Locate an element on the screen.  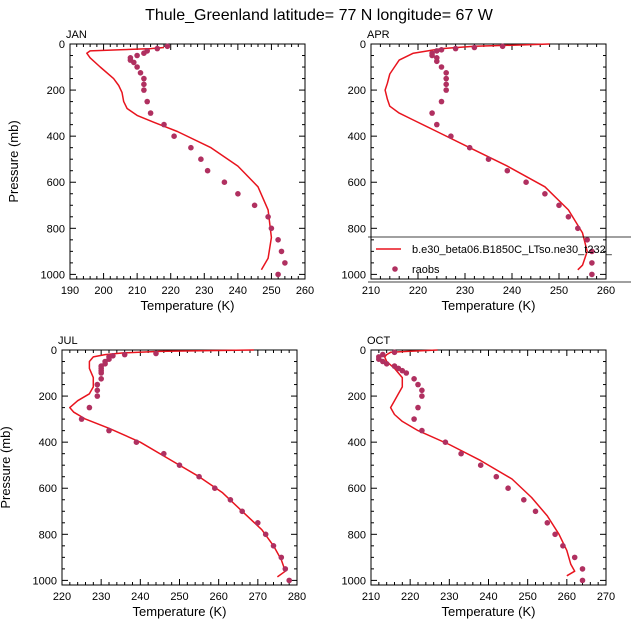
x-tick-label: 210 is located at coordinates (137, 291).